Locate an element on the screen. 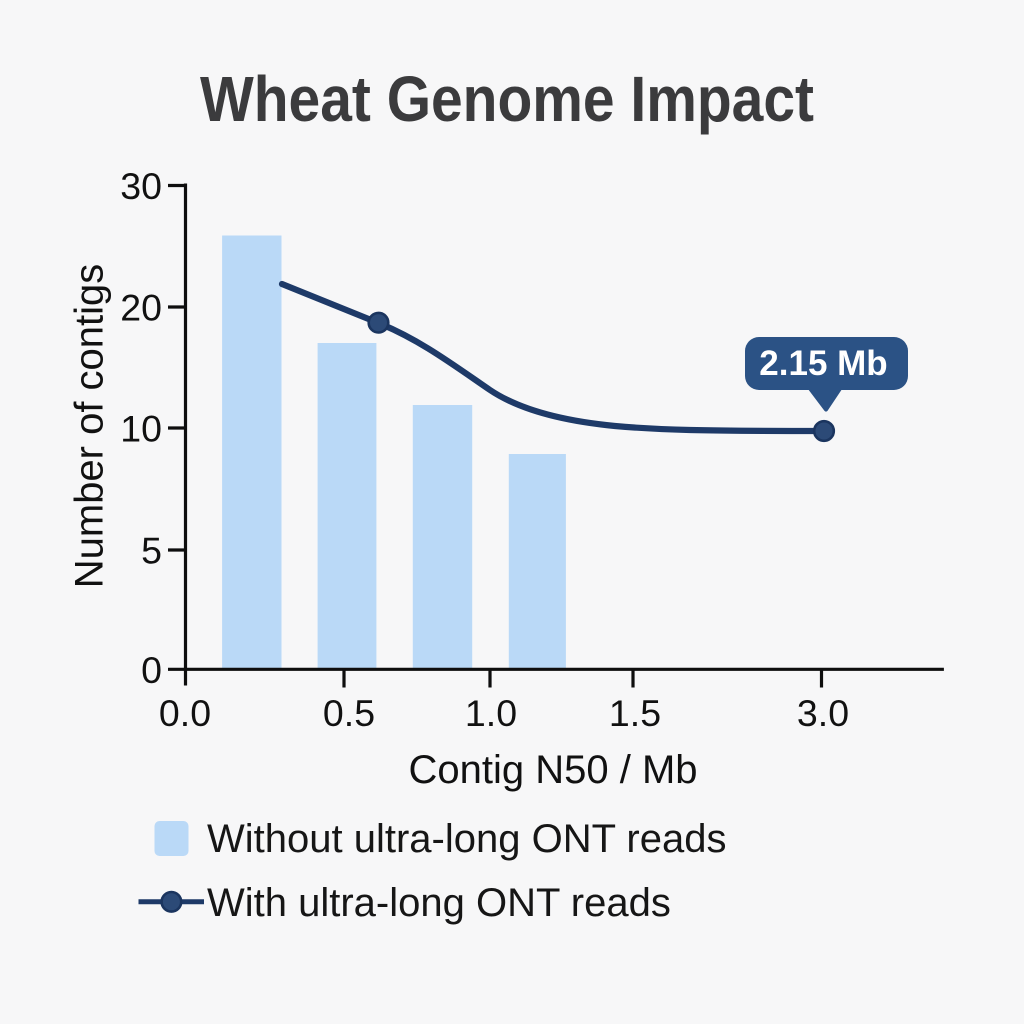 This screenshot has width=1024, height=1024. svg-text: Contig N50 / Mb is located at coordinates (552, 770).